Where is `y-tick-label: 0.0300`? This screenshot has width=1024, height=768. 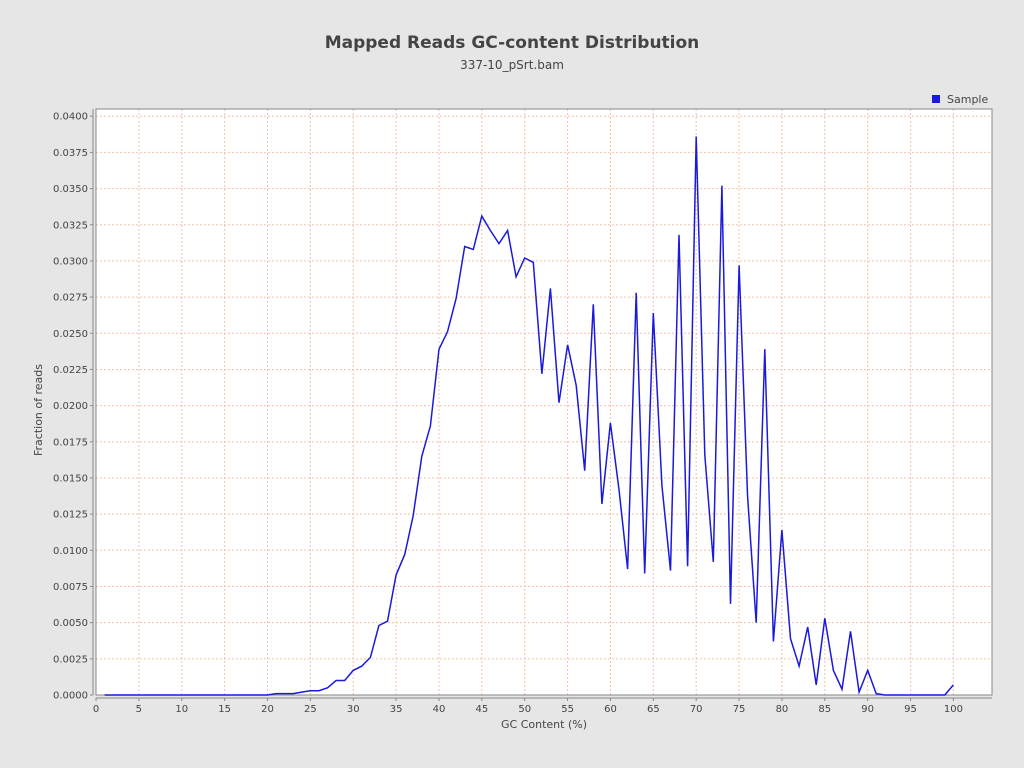 y-tick-label: 0.0300 is located at coordinates (70, 261).